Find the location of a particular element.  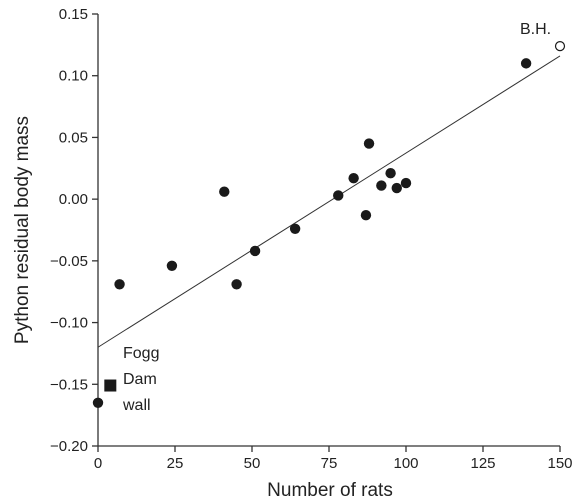

x-tick-label: 125 is located at coordinates (482, 463).